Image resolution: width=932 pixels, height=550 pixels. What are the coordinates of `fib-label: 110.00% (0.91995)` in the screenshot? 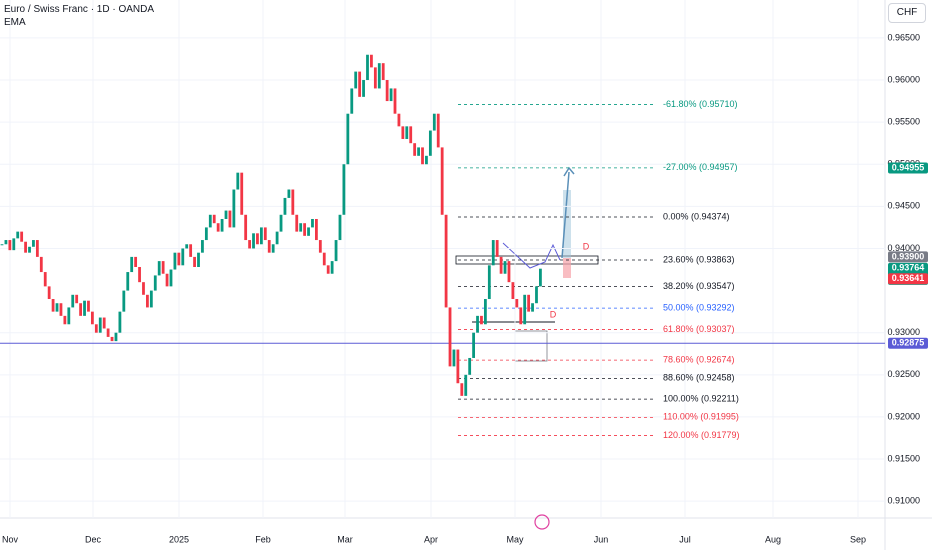 It's located at (701, 417).